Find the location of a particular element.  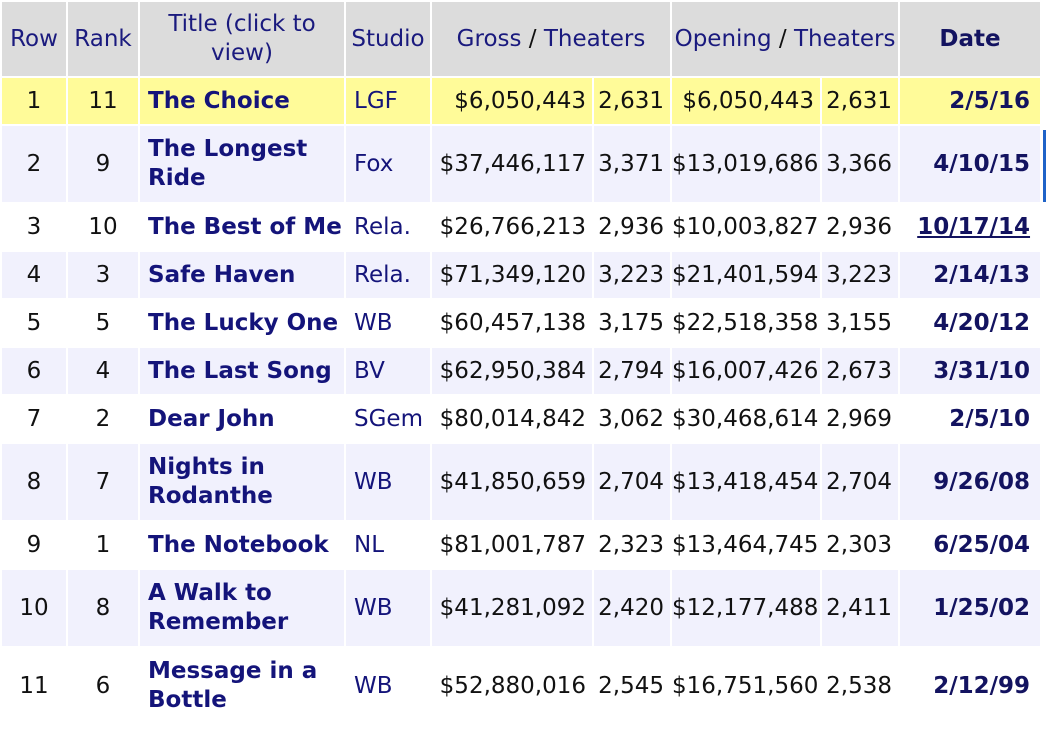

movie-title-link-text: The Last Song is located at coordinates (240, 370).